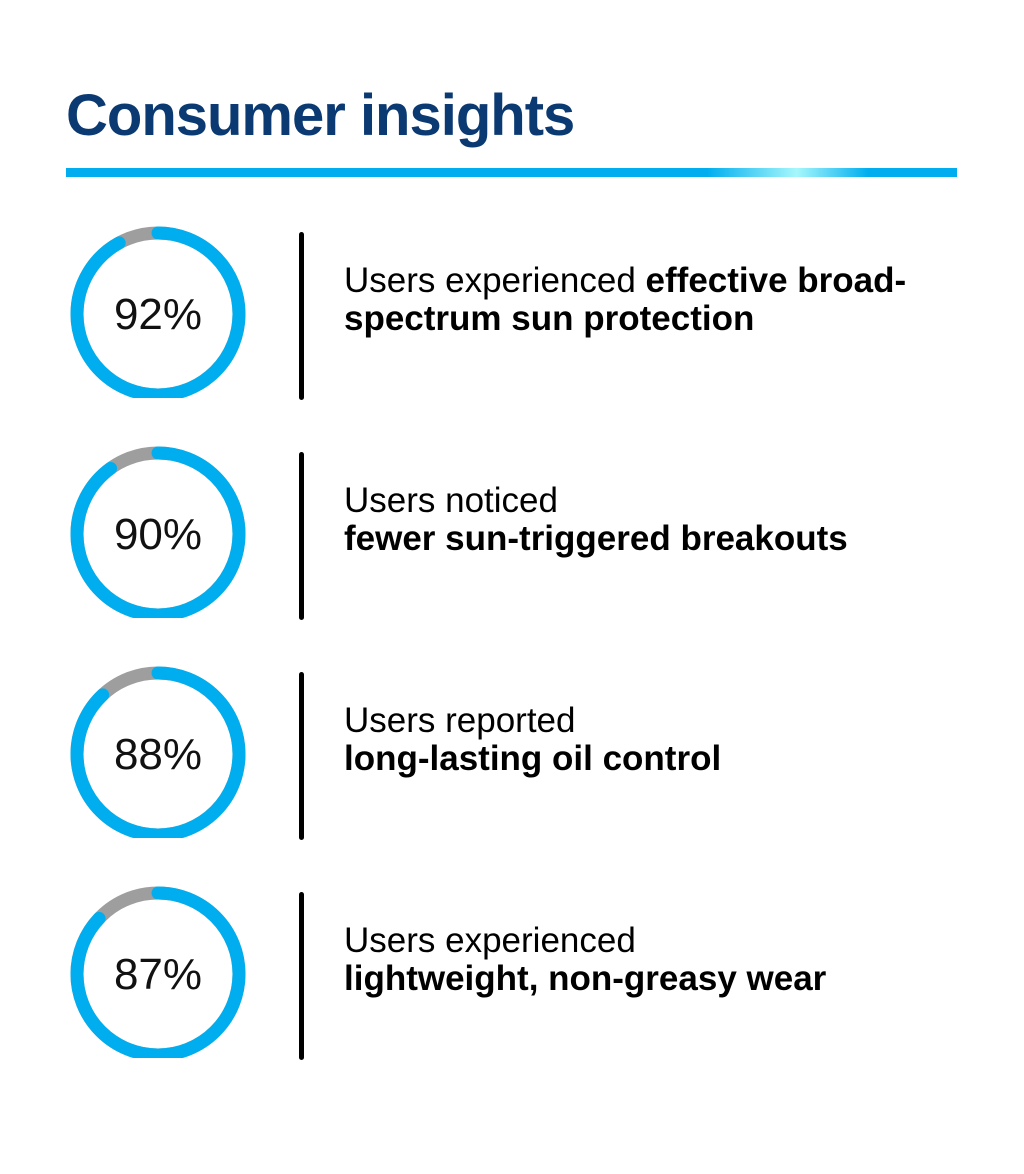 This screenshot has height=1174, width=1024. Describe the element at coordinates (533, 758) in the screenshot. I see `insight-text-bold: long-lasting oil control` at that location.